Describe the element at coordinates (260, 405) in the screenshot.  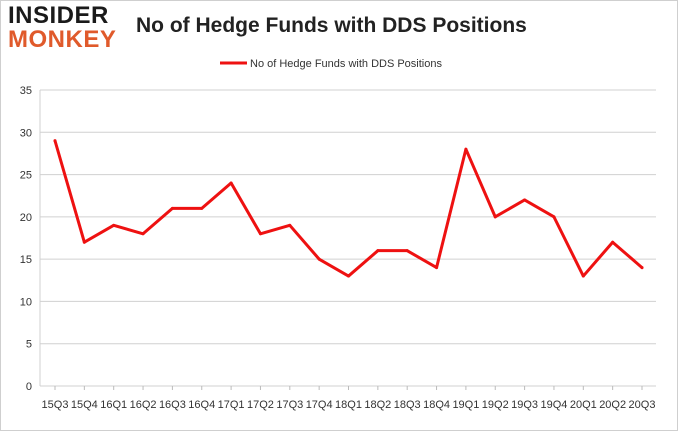
I see `x-tick-label: 17Q2` at that location.